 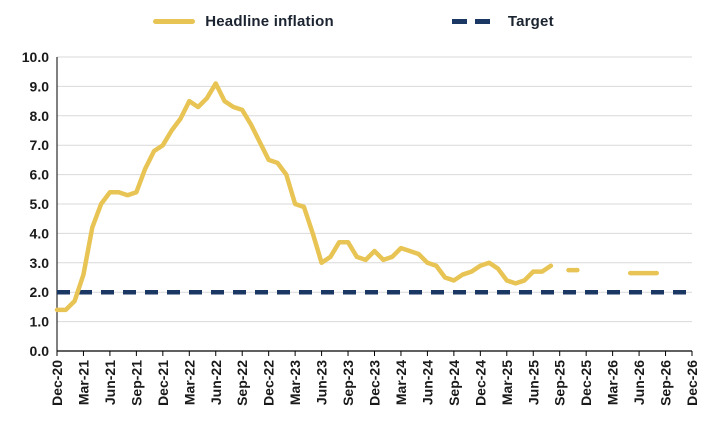 I want to click on x-tick-label: Jun-26, so click(x=639, y=382).